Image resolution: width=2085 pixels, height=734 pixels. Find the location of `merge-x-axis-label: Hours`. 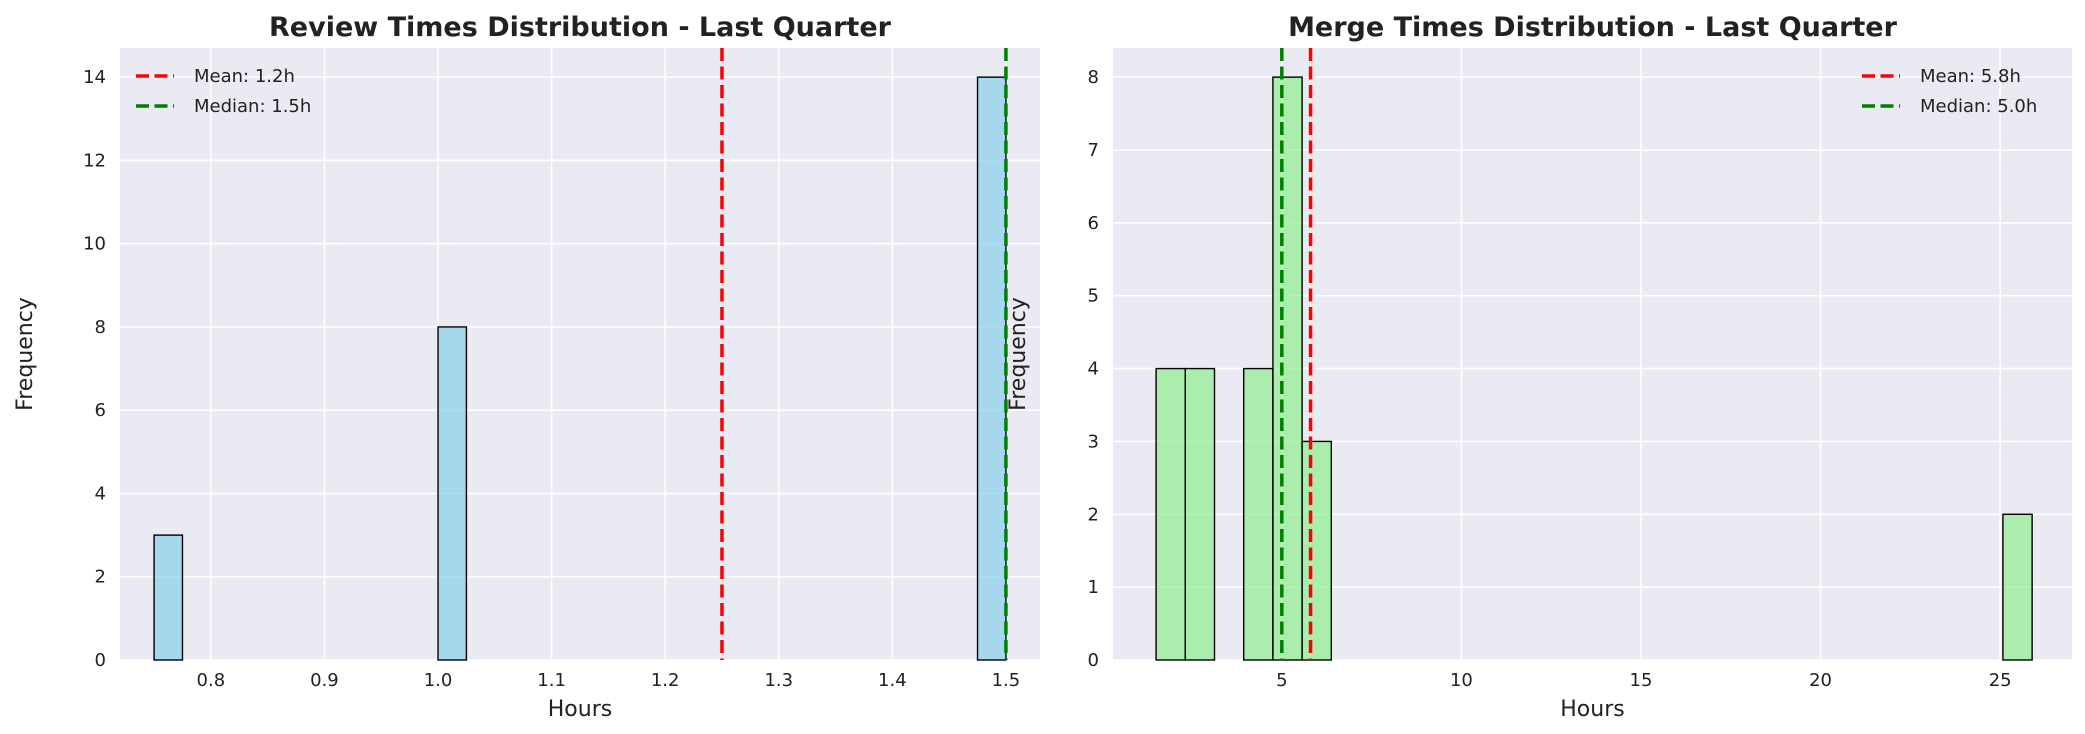

merge-x-axis-label: Hours is located at coordinates (1592, 709).